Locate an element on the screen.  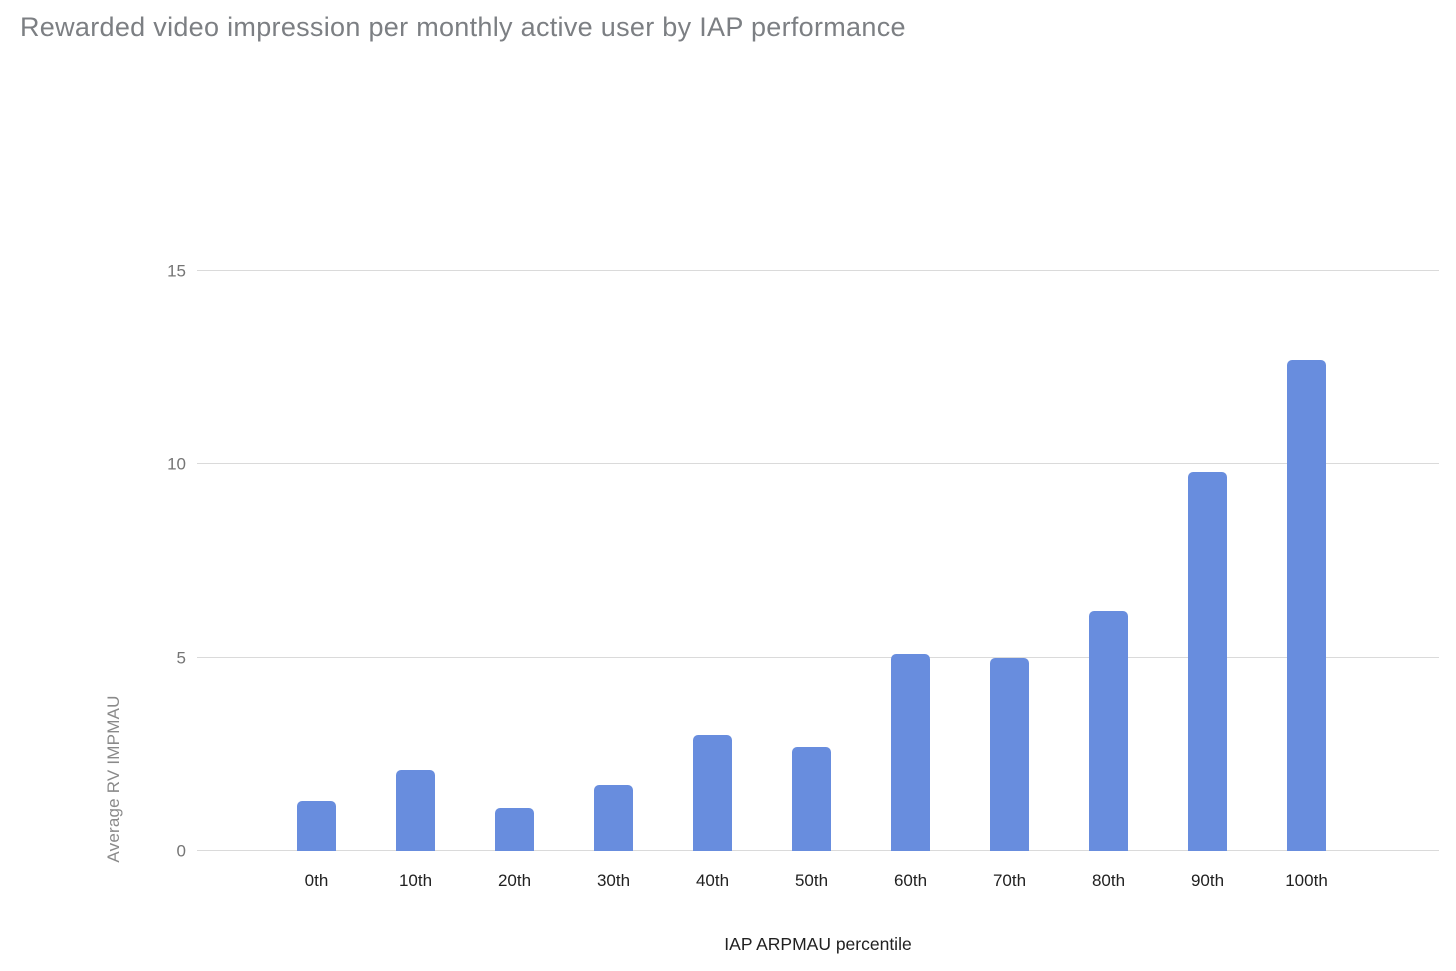
y-axis-tick-label: 5 is located at coordinates (181, 658).